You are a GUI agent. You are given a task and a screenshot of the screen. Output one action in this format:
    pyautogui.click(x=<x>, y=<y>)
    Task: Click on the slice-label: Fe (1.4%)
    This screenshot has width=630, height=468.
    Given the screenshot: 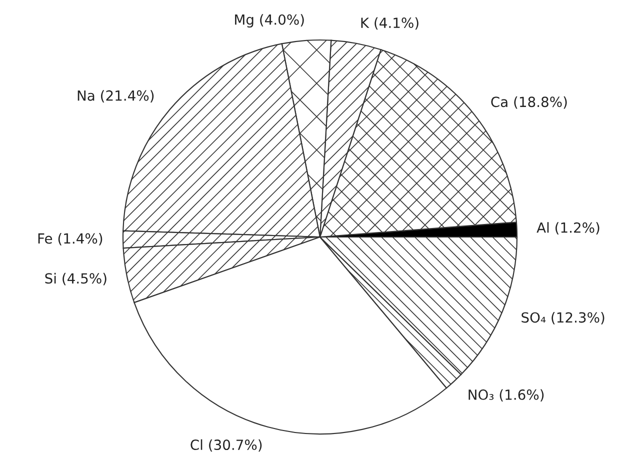 What is the action you would take?
    pyautogui.click(x=70, y=239)
    